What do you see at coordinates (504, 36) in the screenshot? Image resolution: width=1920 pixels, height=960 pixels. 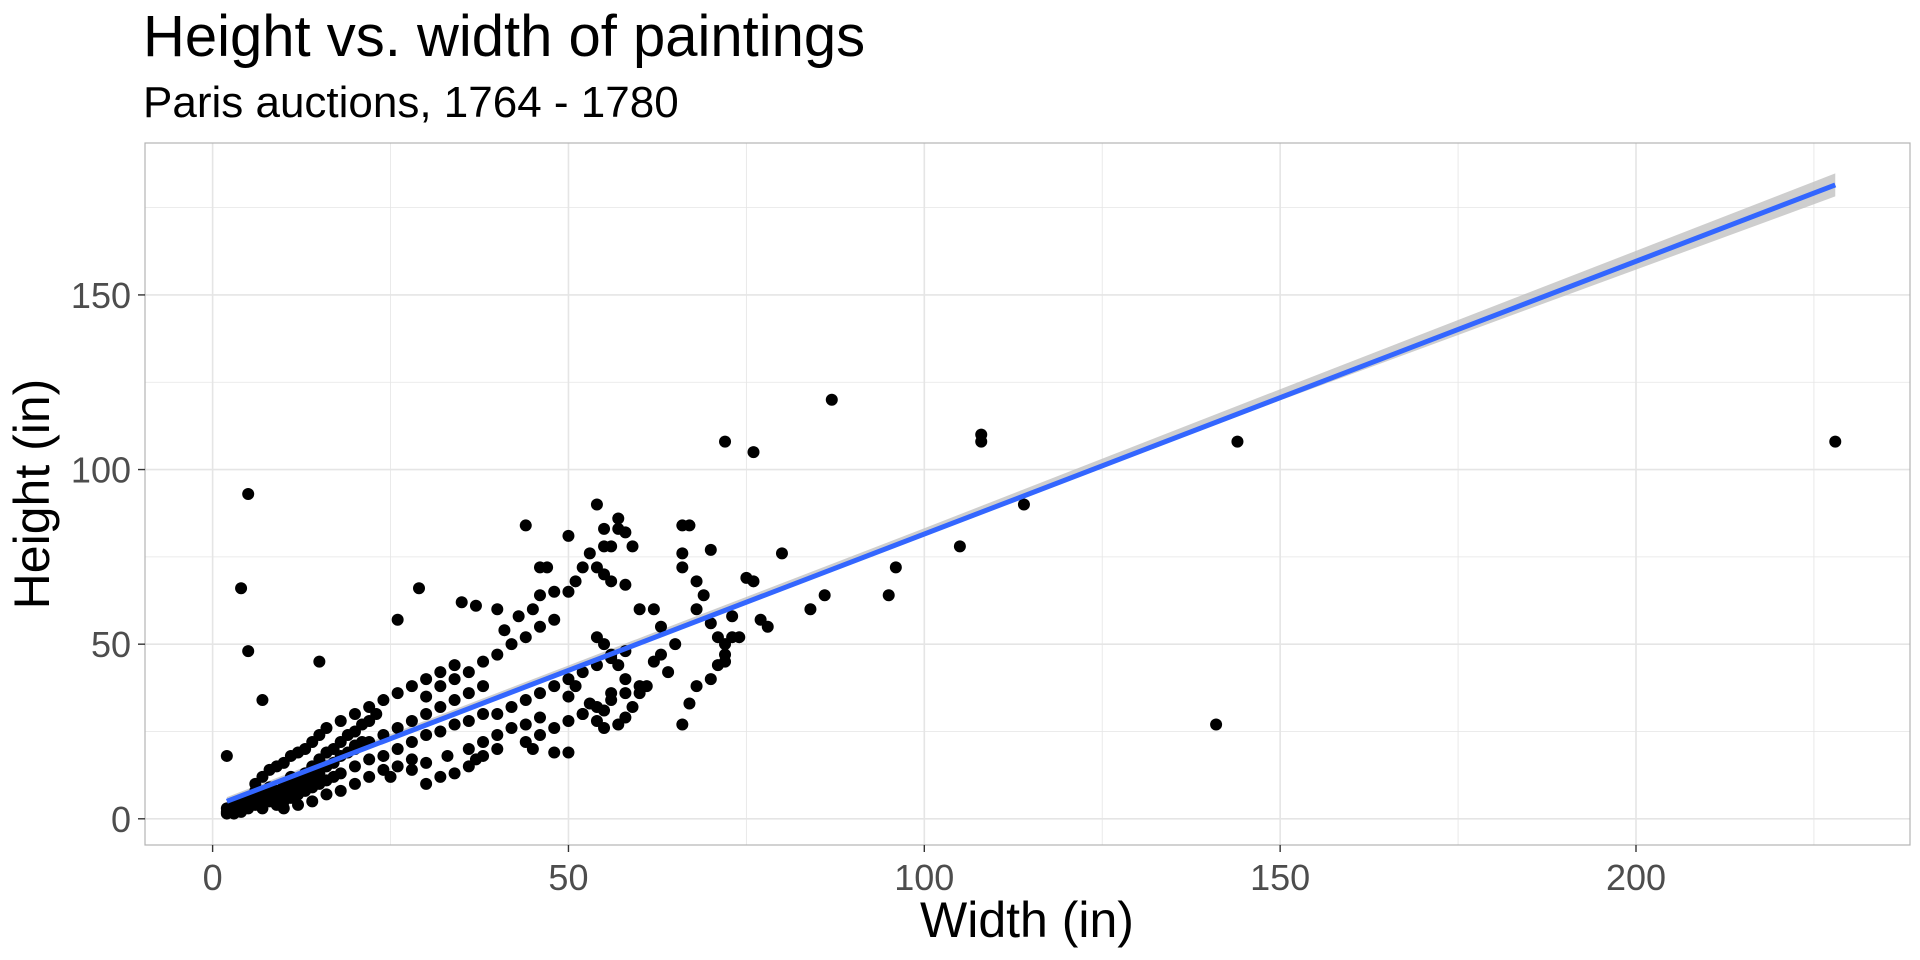 I see `chart-title: Height vs. width of paintings` at bounding box center [504, 36].